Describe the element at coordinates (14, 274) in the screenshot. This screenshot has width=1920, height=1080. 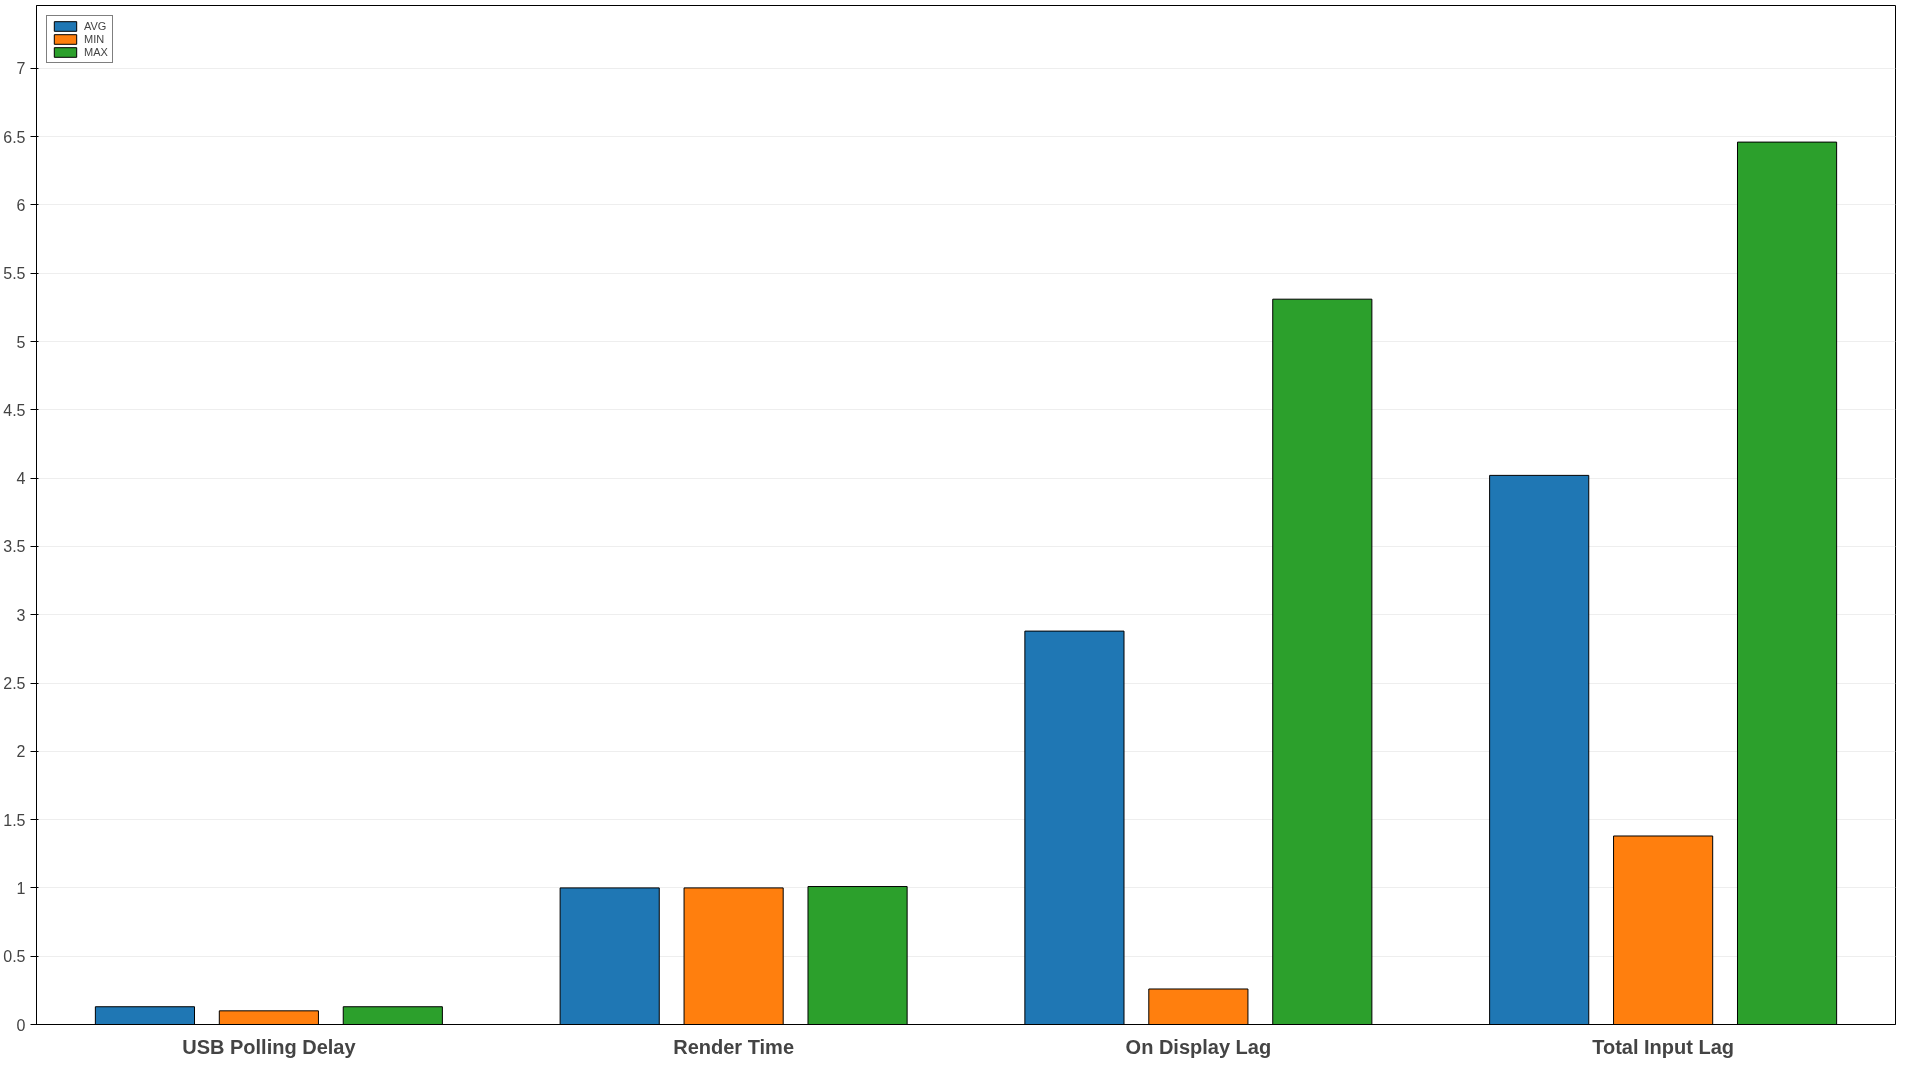
I see `y-tick-label: 5.5` at that location.